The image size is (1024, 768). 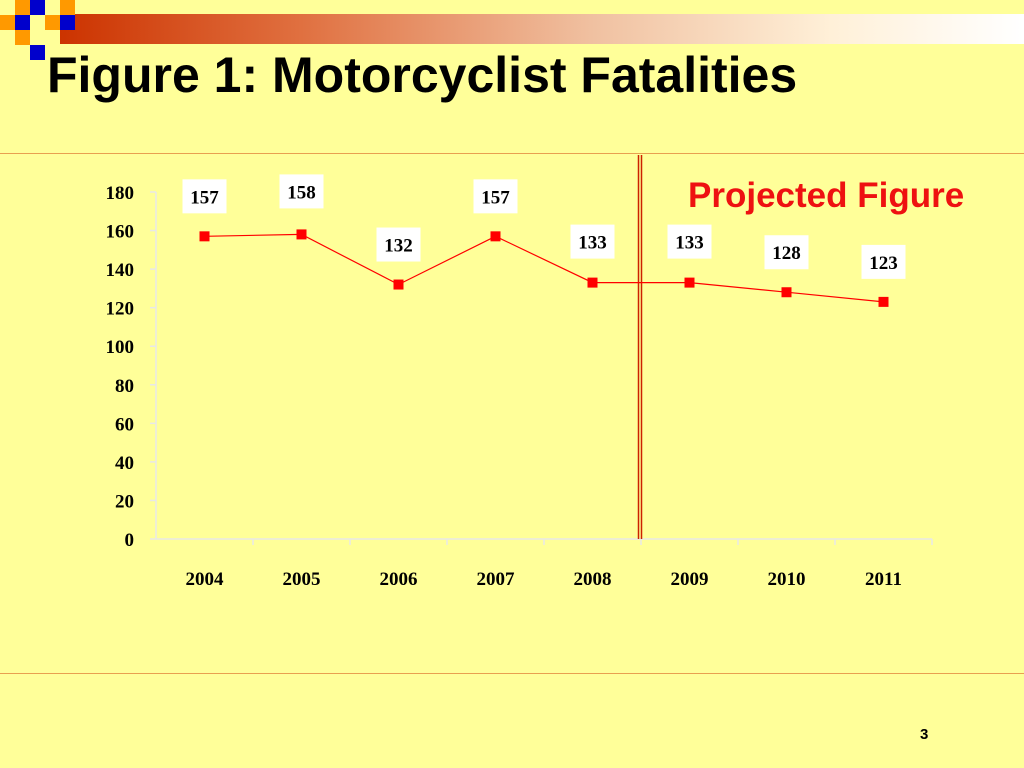 I want to click on y-tick-label: 160, so click(x=120, y=232).